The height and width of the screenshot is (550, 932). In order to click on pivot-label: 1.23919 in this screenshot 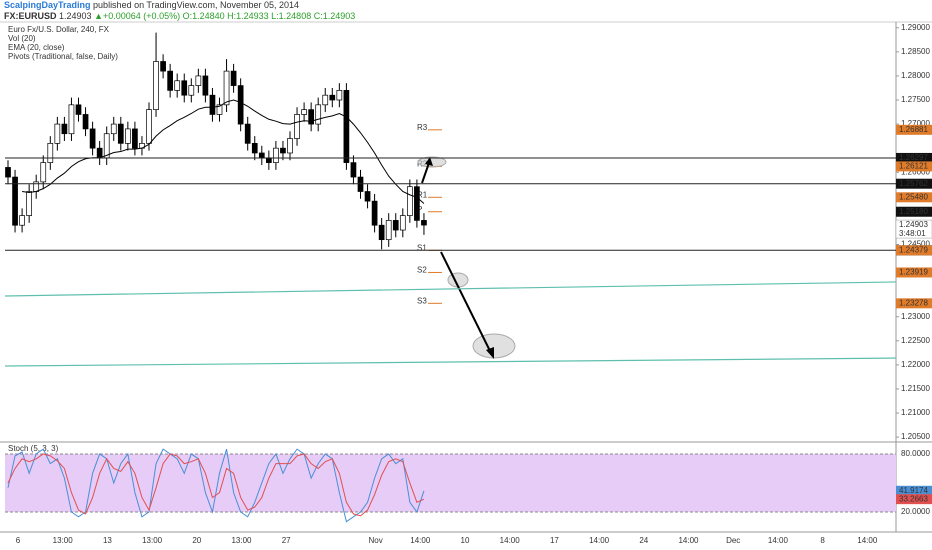, I will do `click(913, 272)`.